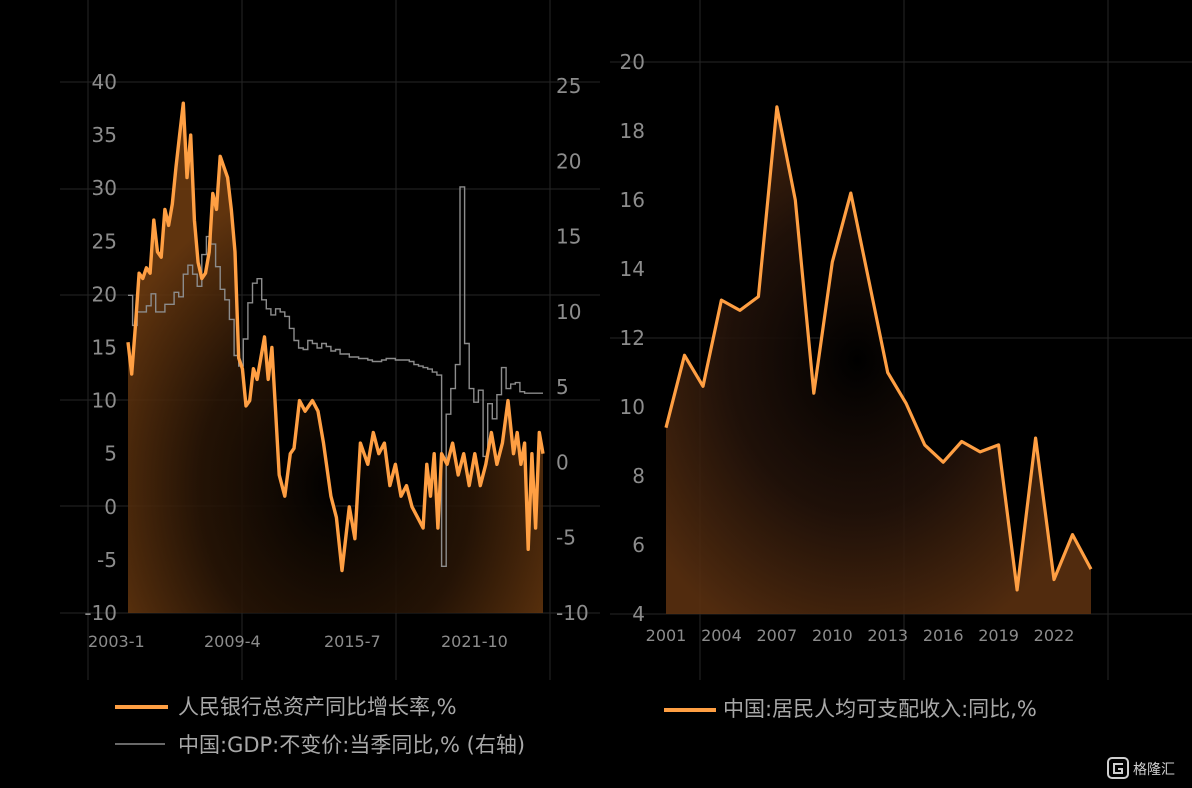 The image size is (1192, 788). Describe the element at coordinates (474, 641) in the screenshot. I see `left-x-tick-label: 2021-10` at that location.